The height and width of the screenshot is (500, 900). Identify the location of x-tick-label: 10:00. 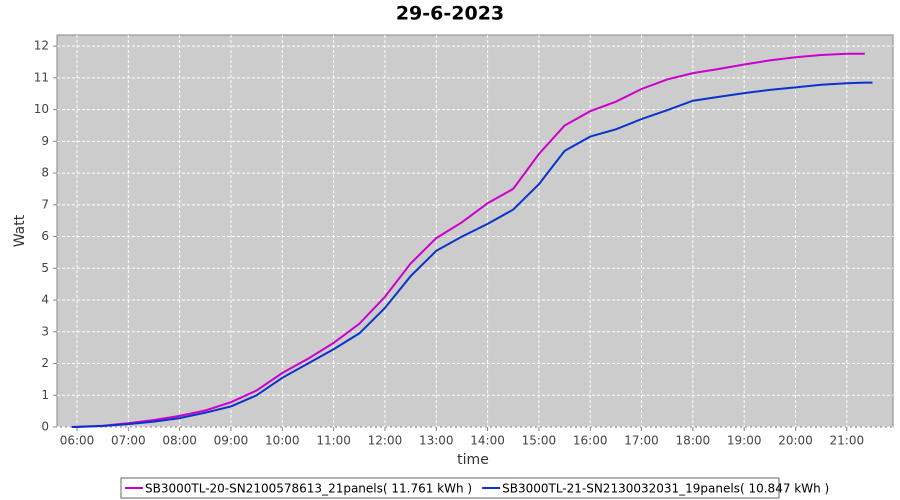
(282, 441).